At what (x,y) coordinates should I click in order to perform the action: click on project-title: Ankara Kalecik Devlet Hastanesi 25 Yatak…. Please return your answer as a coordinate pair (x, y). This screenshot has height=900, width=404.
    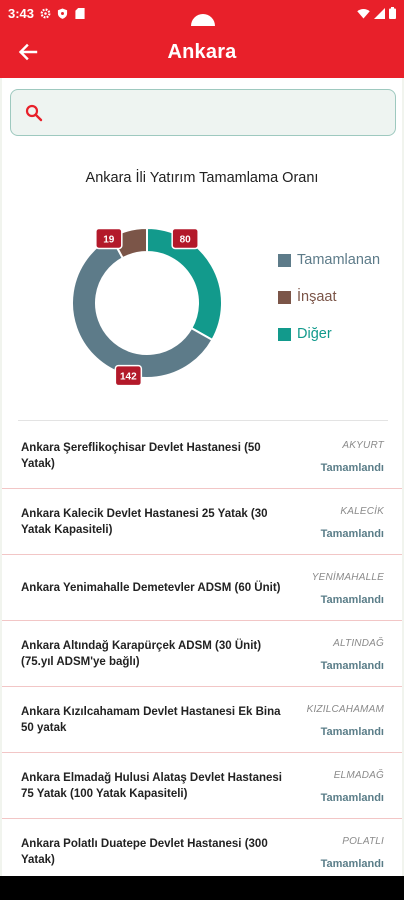
    Looking at the image, I should click on (144, 521).